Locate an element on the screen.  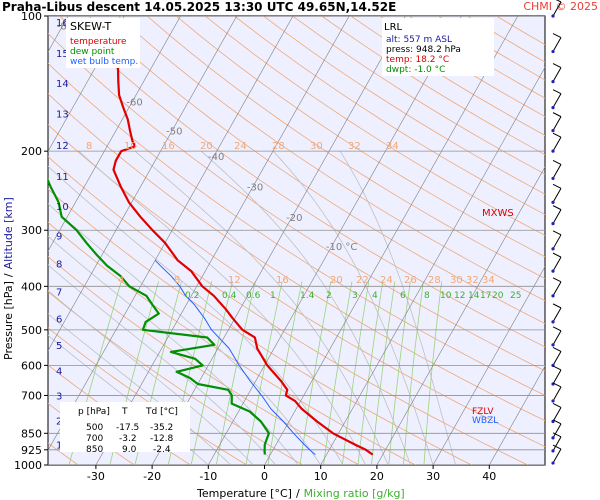
x-axis-title: Temperature [°C] / Mixing ratio [g/kg] is located at coordinates (300, 493).